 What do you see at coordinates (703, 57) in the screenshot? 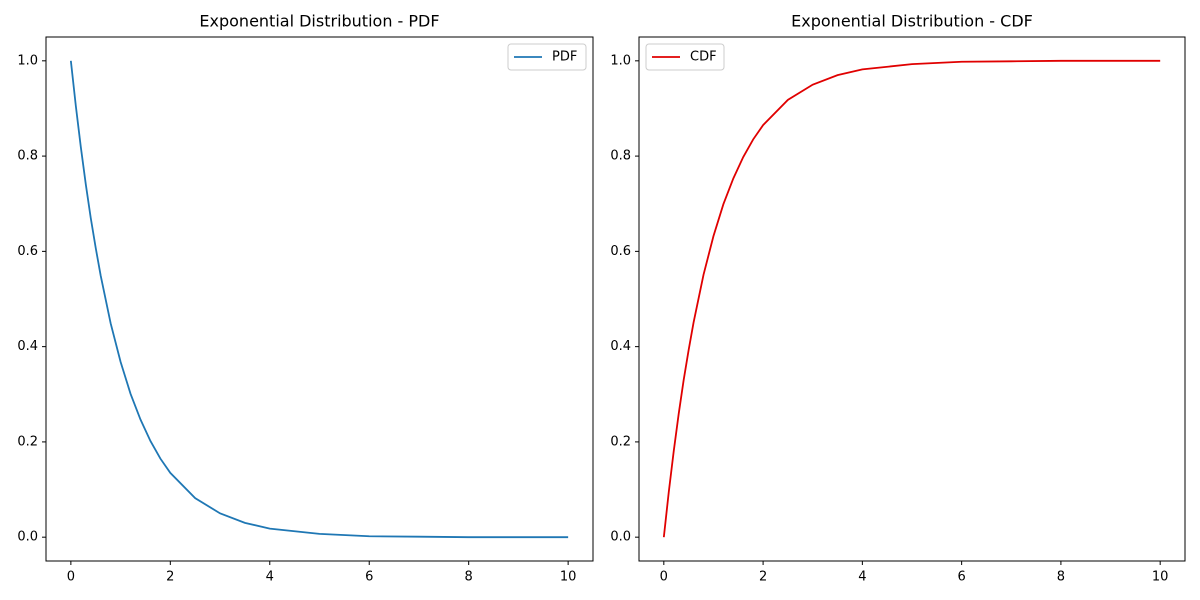
I see `legend-label: CDF` at bounding box center [703, 57].